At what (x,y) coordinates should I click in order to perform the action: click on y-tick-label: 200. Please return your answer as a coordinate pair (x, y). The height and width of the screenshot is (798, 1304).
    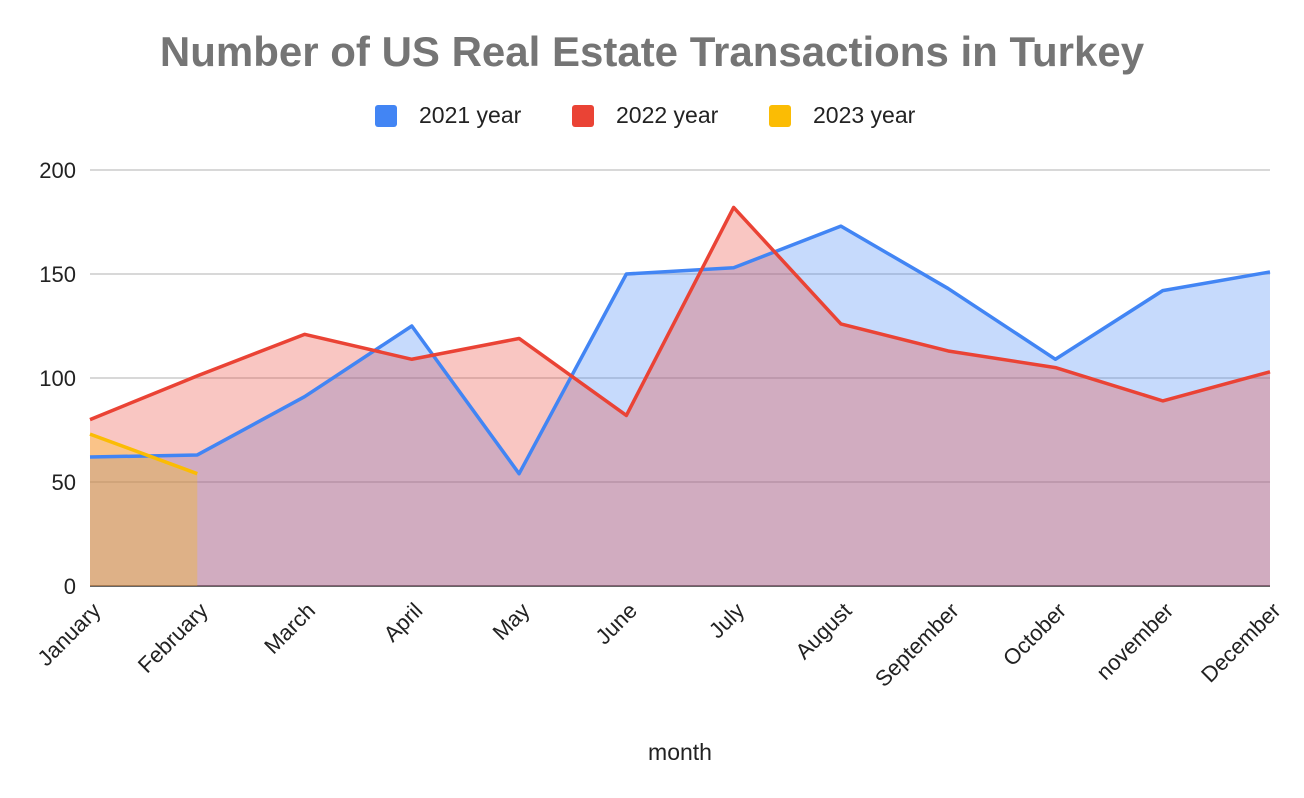
    Looking at the image, I should click on (57, 170).